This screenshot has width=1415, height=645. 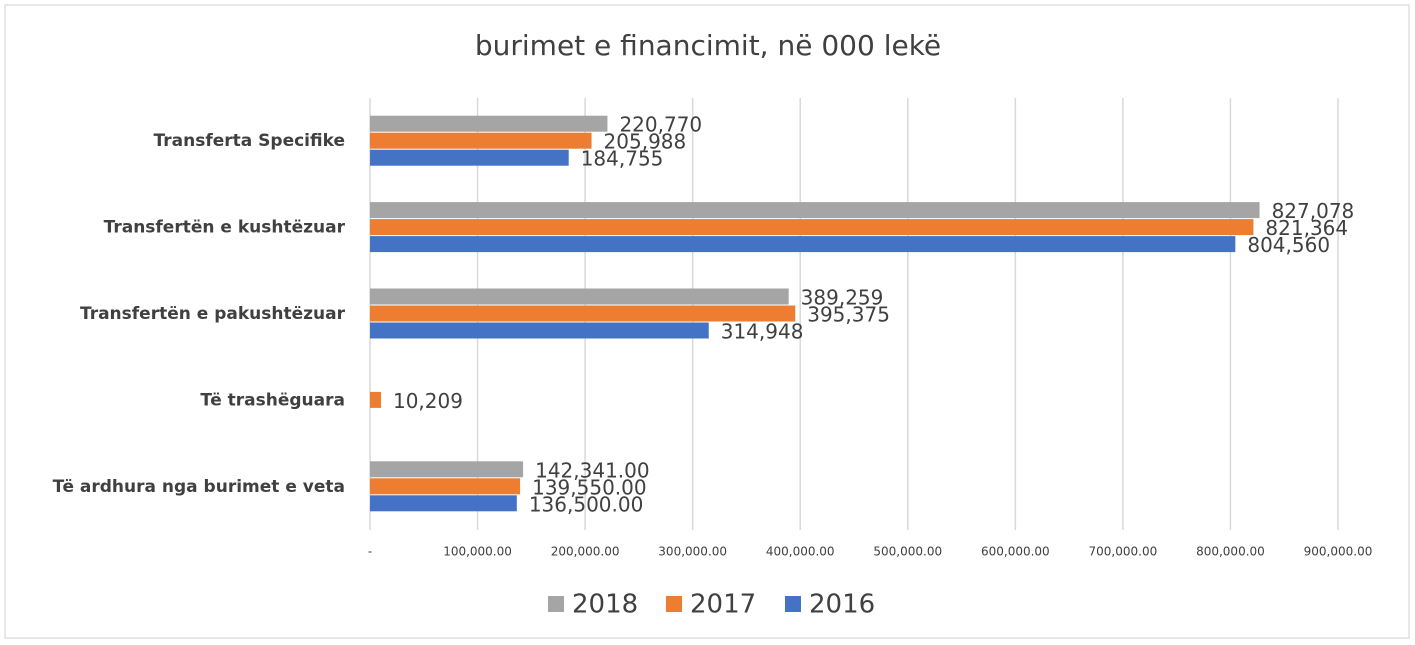 What do you see at coordinates (428, 401) in the screenshot?
I see `value-label: 10,209` at bounding box center [428, 401].